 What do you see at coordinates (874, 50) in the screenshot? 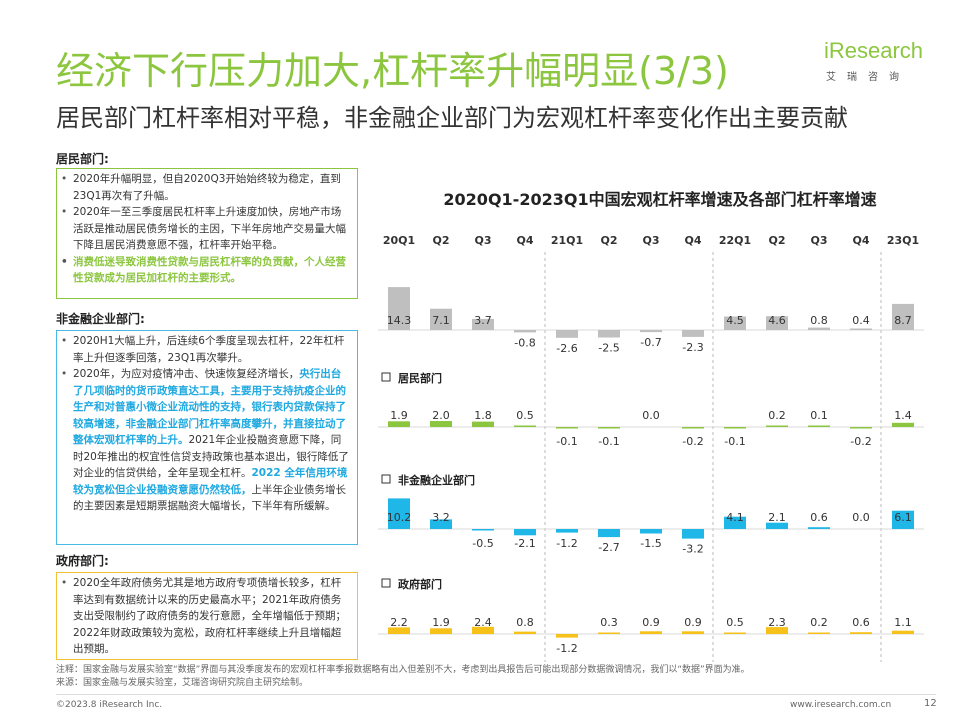
I see `logo-wordmark: iResearch` at bounding box center [874, 50].